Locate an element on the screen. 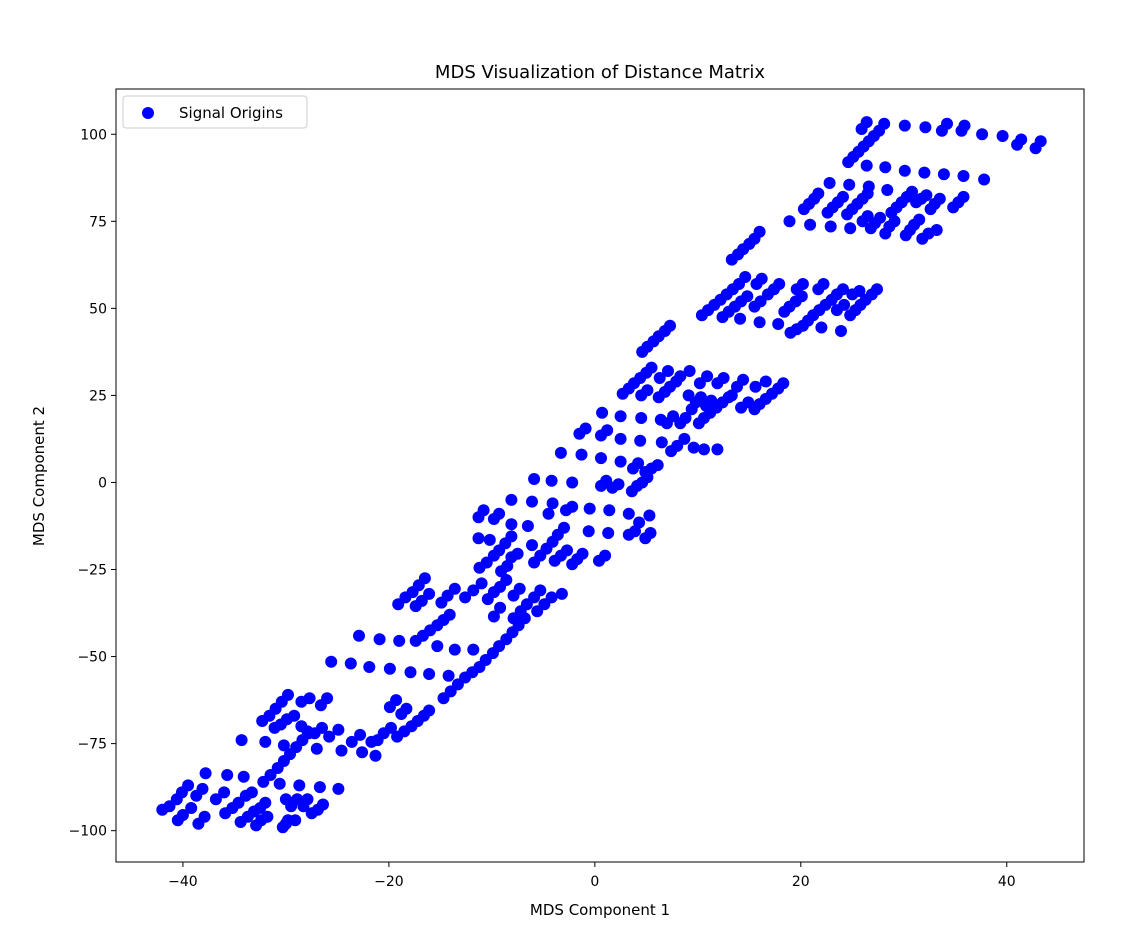  y-tick-label: 75 is located at coordinates (98, 222).